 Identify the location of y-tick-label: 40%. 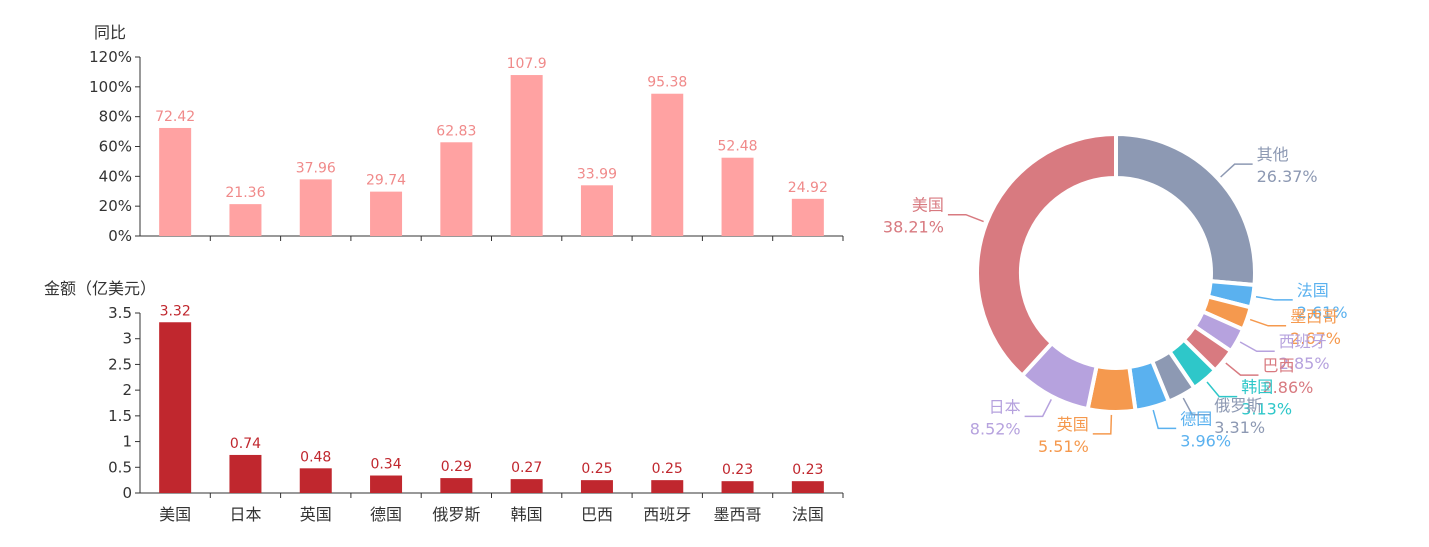
(115, 176).